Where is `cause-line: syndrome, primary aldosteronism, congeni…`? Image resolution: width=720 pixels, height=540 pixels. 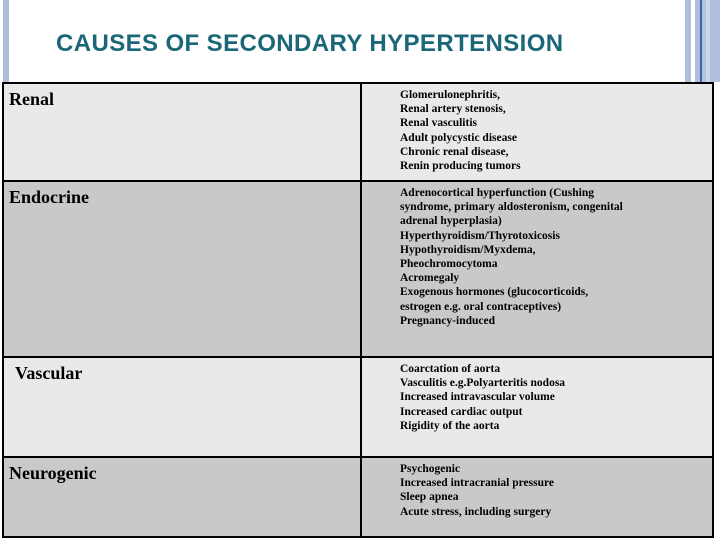 cause-line: syndrome, primary aldosteronism, congeni… is located at coordinates (511, 207).